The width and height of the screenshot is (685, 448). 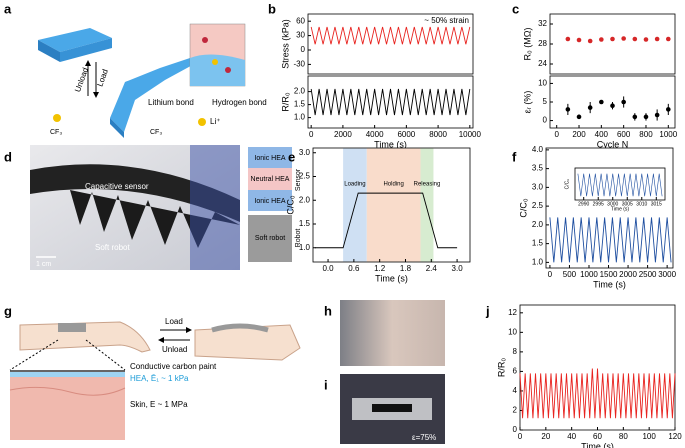 What do you see at coordinates (326, 384) in the screenshot?
I see `panel-label: i` at bounding box center [326, 384].